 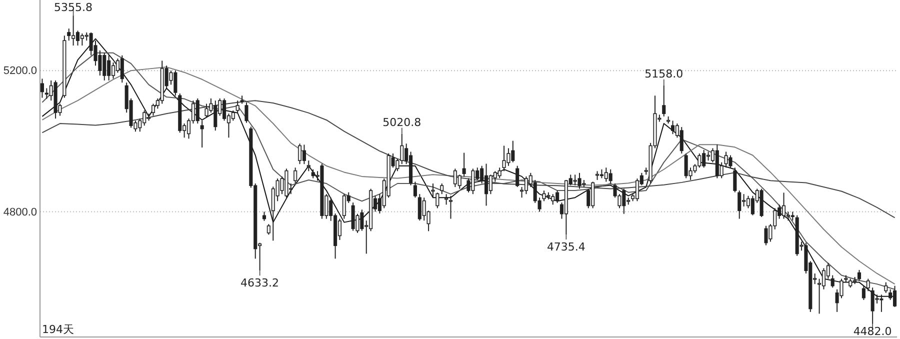 I want to click on annotation: 194天, so click(x=58, y=329).